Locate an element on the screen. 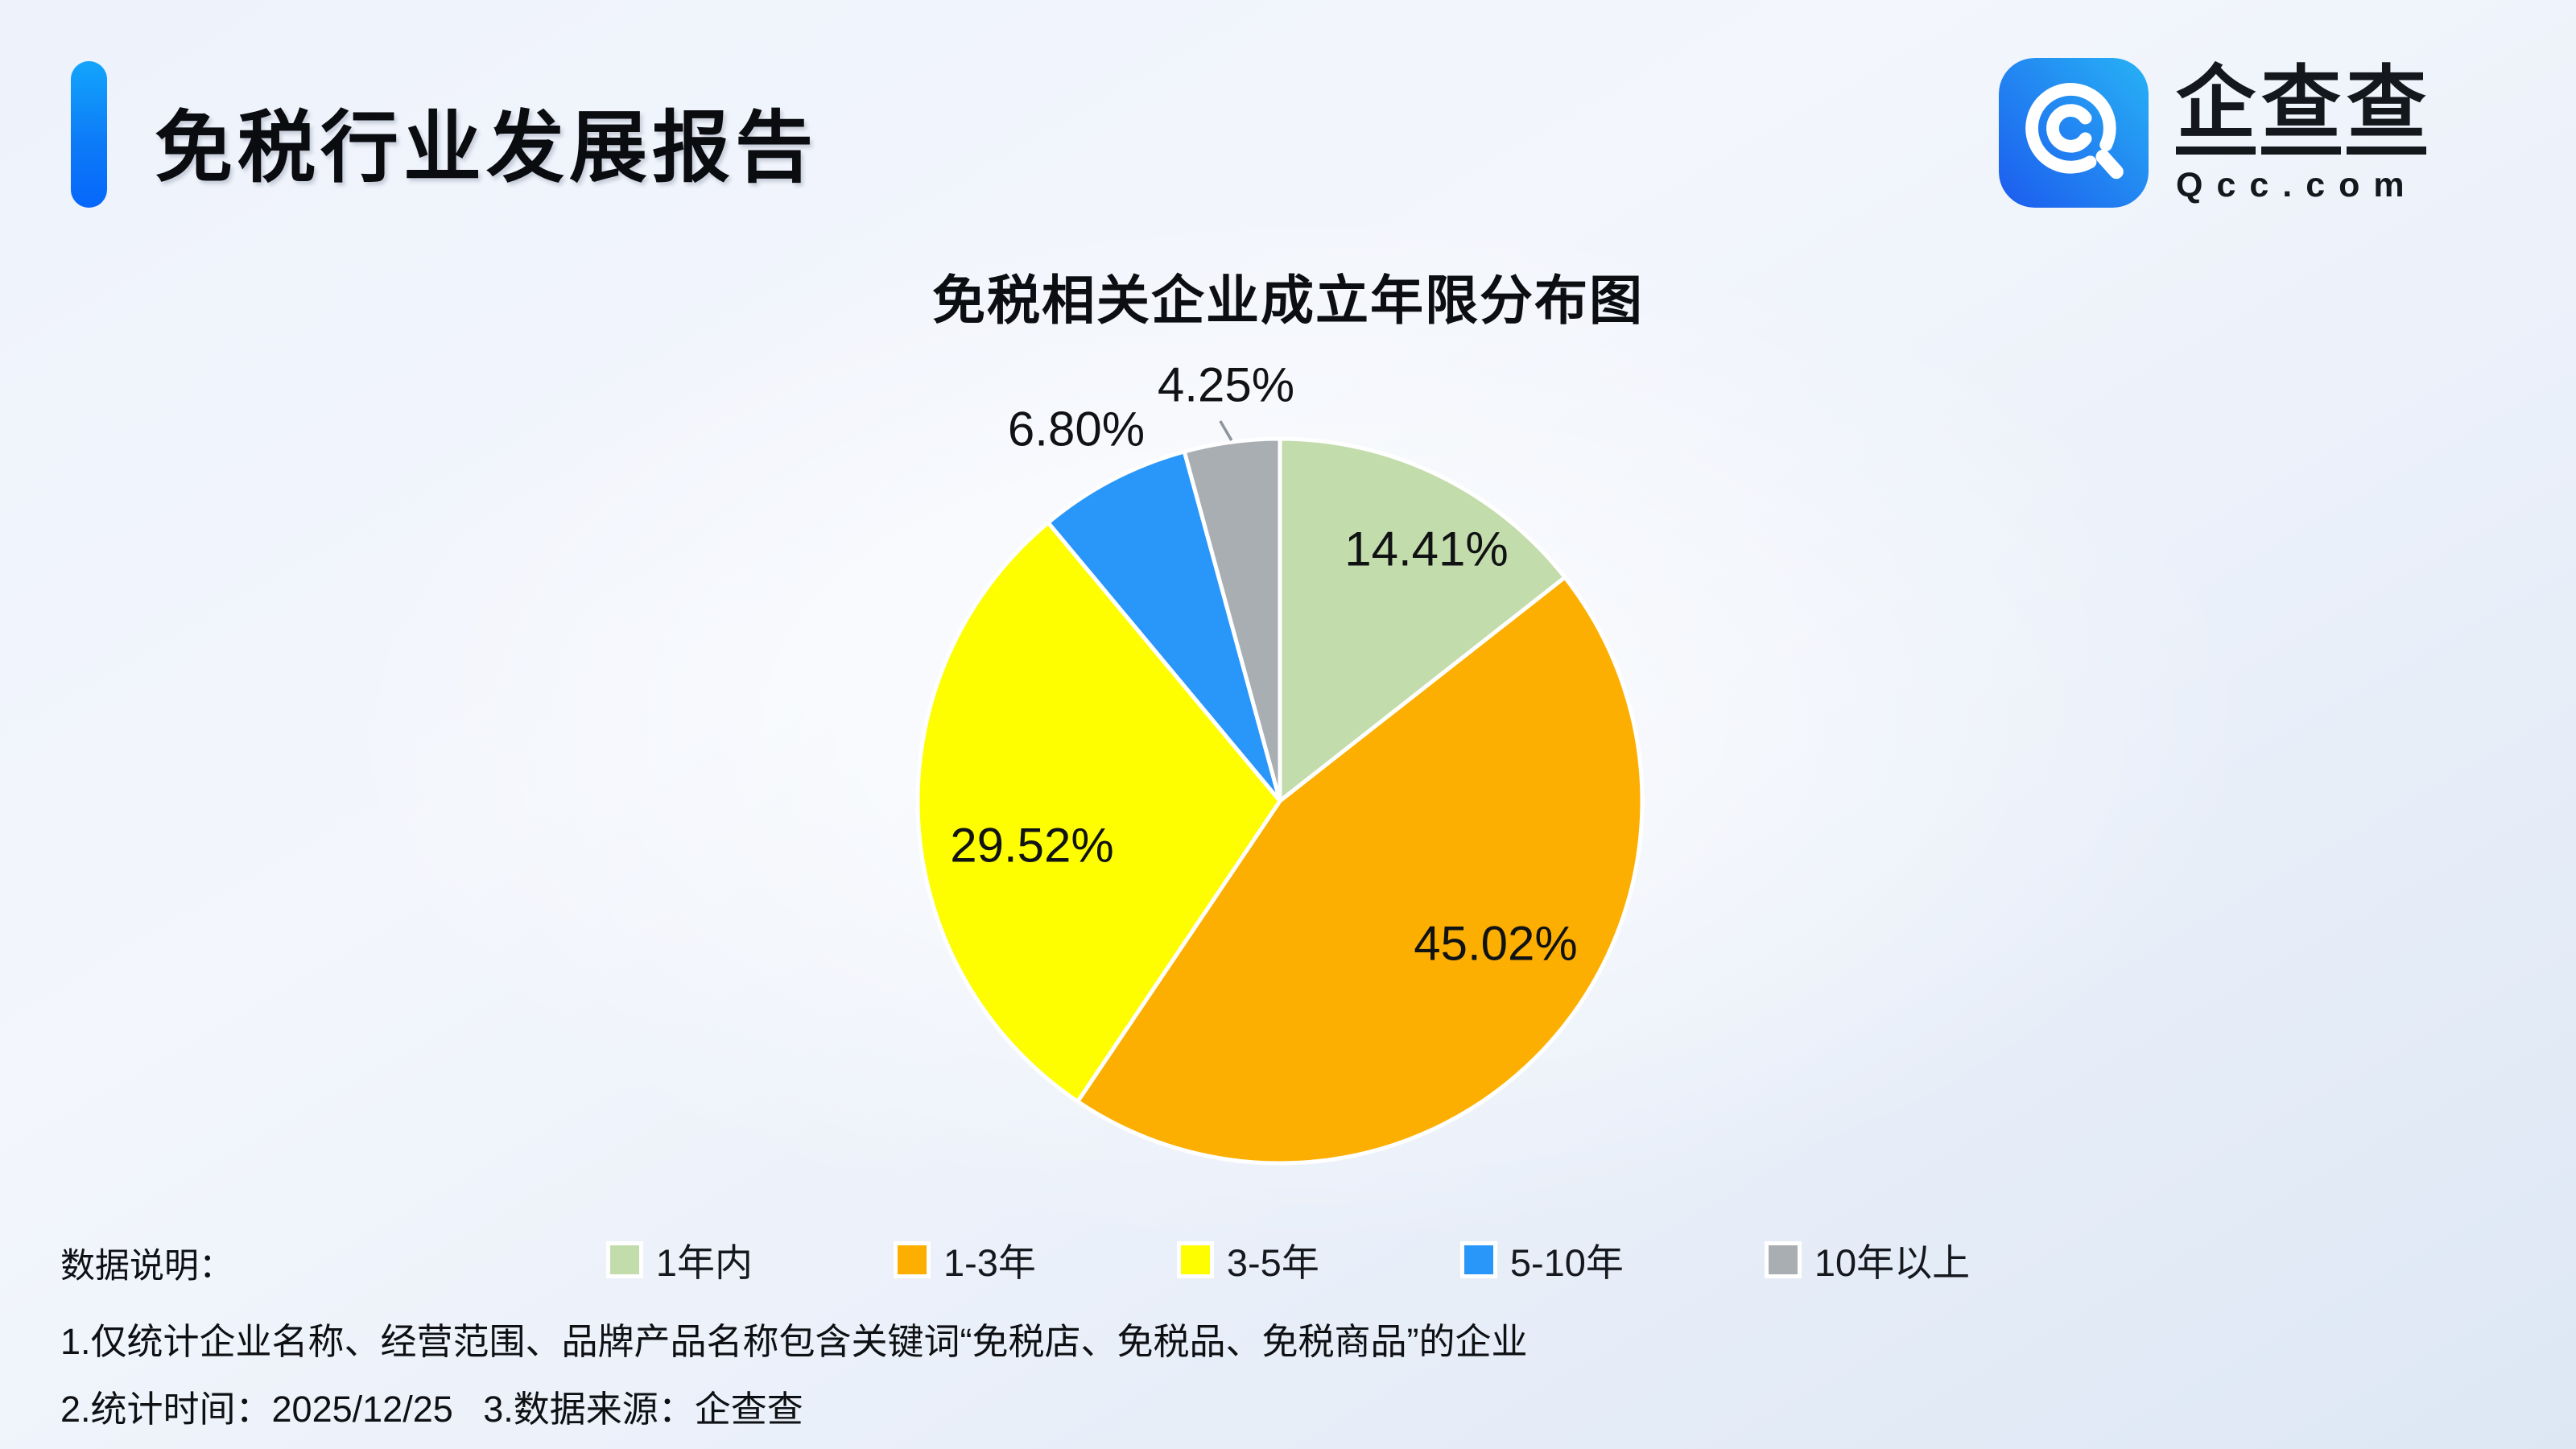  chart-legend: 1年内 1-3年 3-5年 5-10年 10年以上 is located at coordinates (1288, 1259).